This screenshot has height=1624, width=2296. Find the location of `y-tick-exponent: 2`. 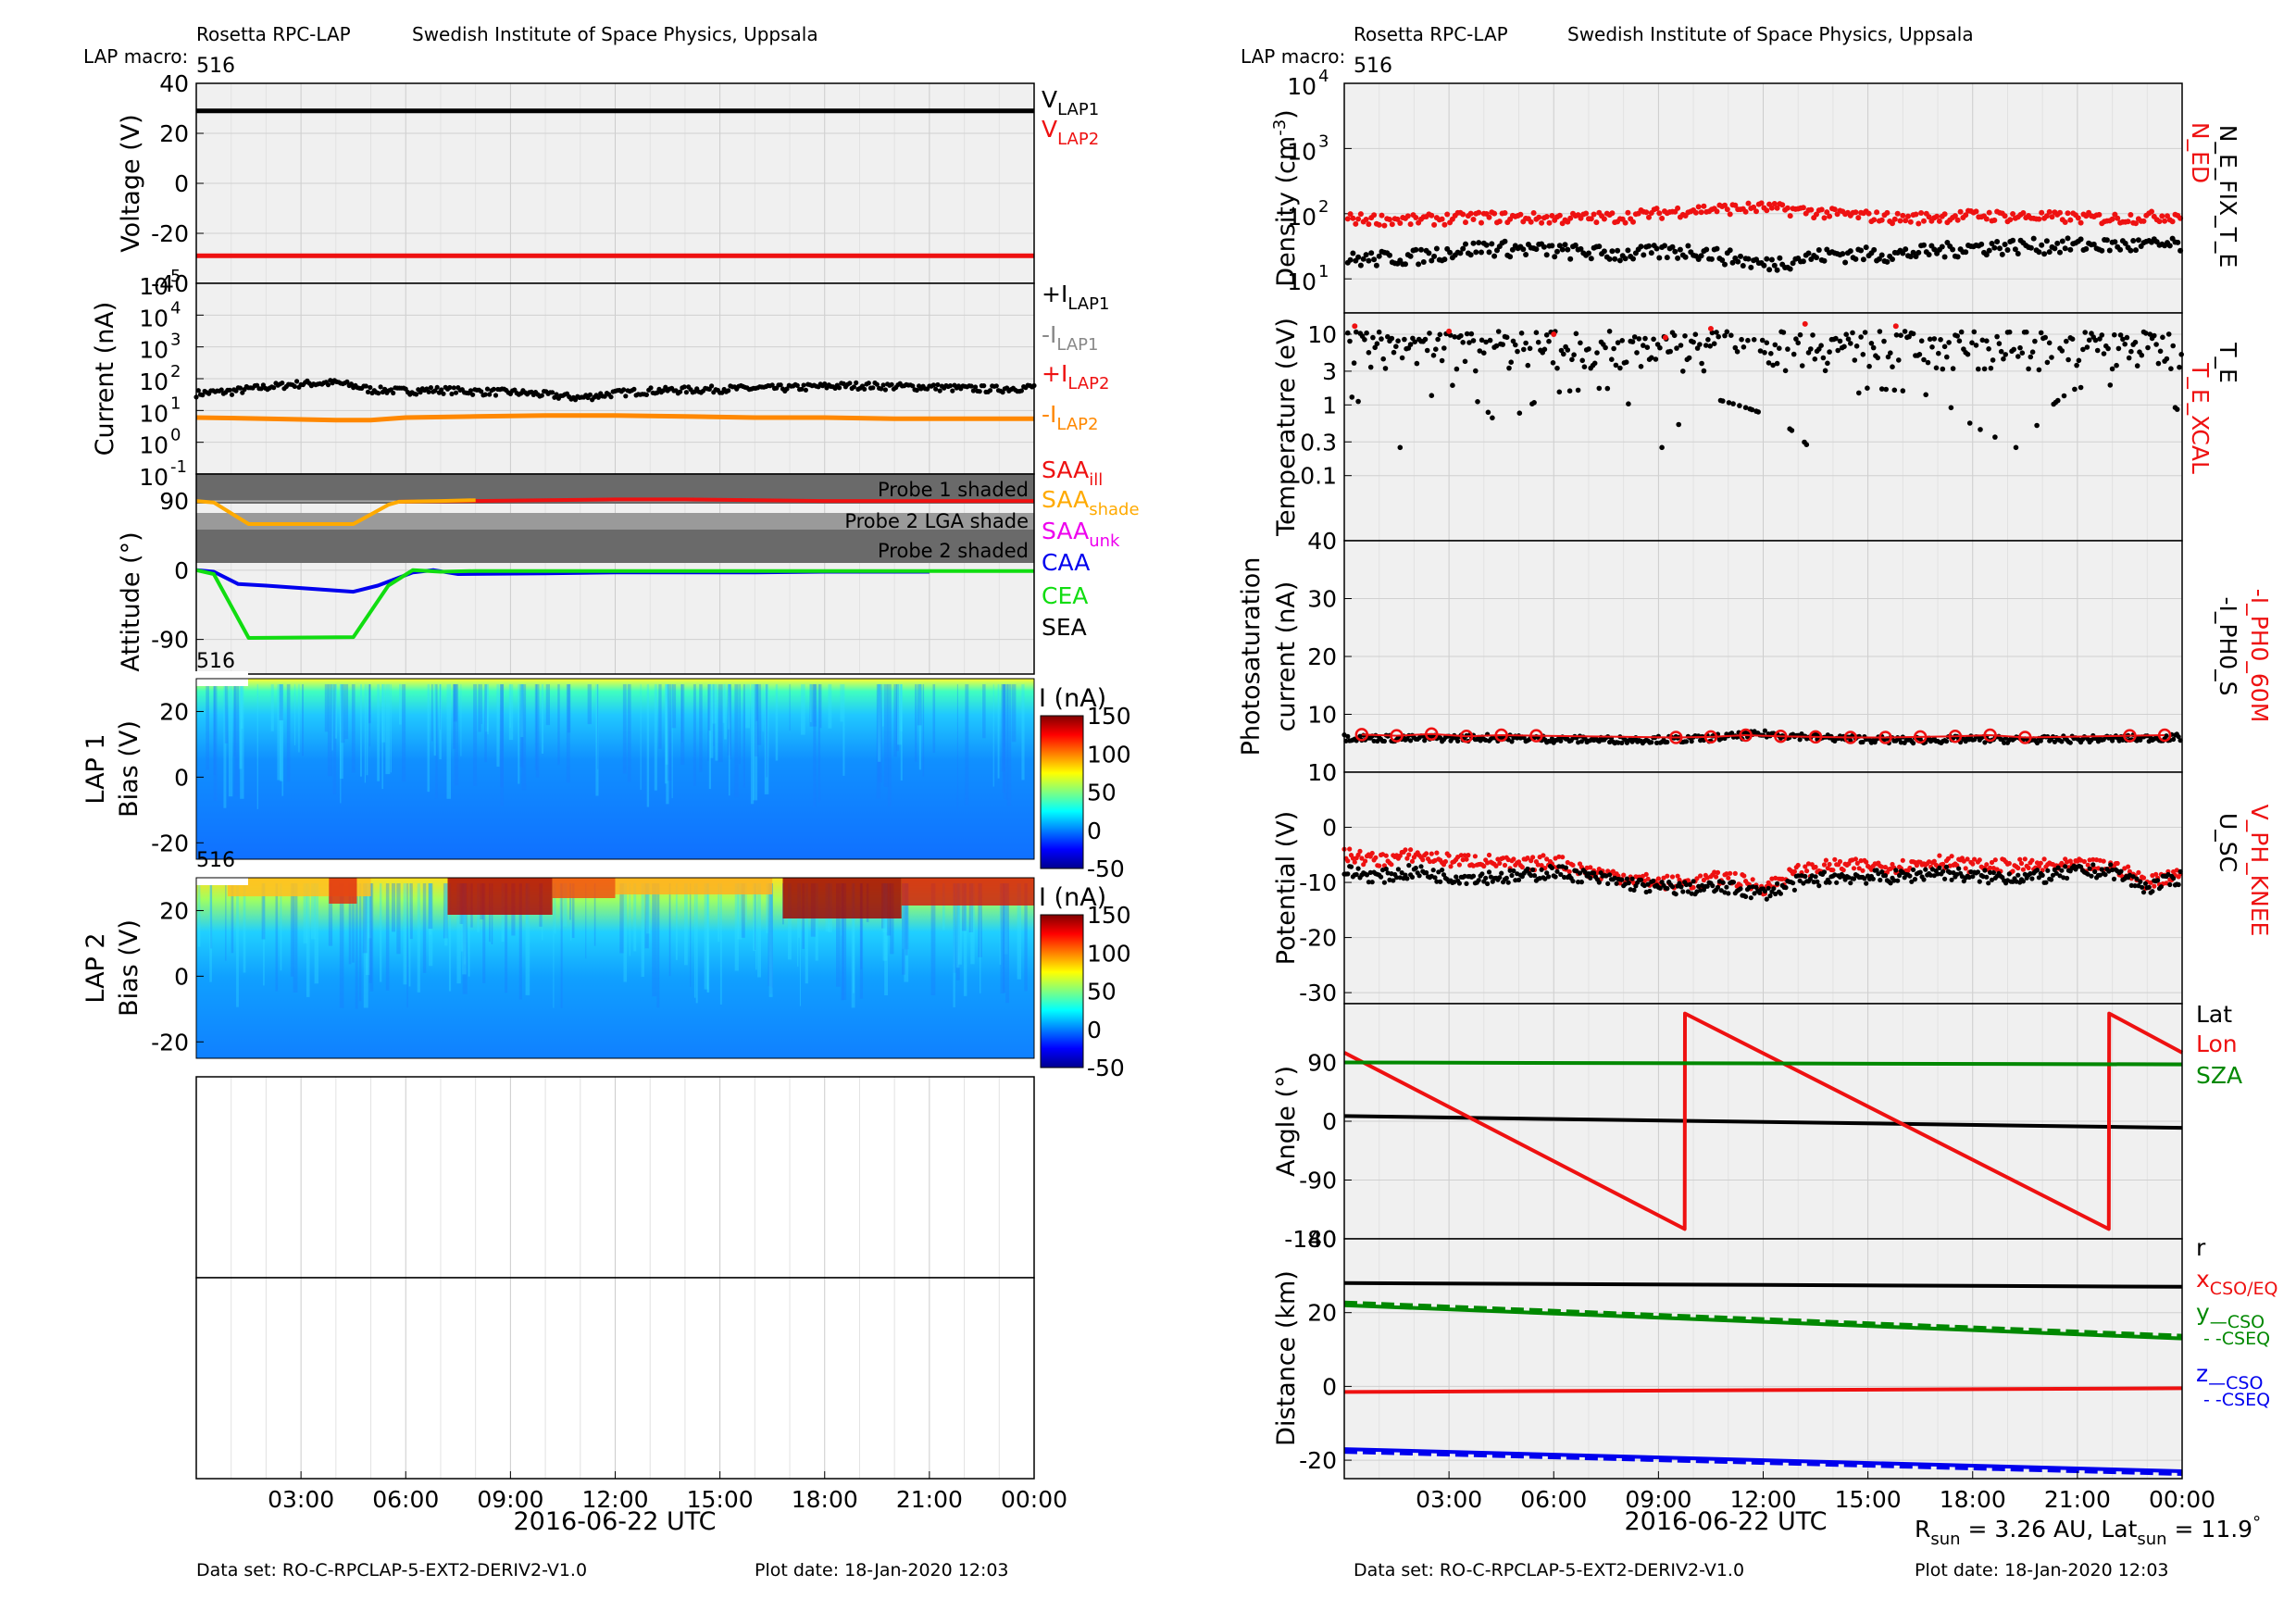

y-tick-exponent: 2 is located at coordinates (175, 371).